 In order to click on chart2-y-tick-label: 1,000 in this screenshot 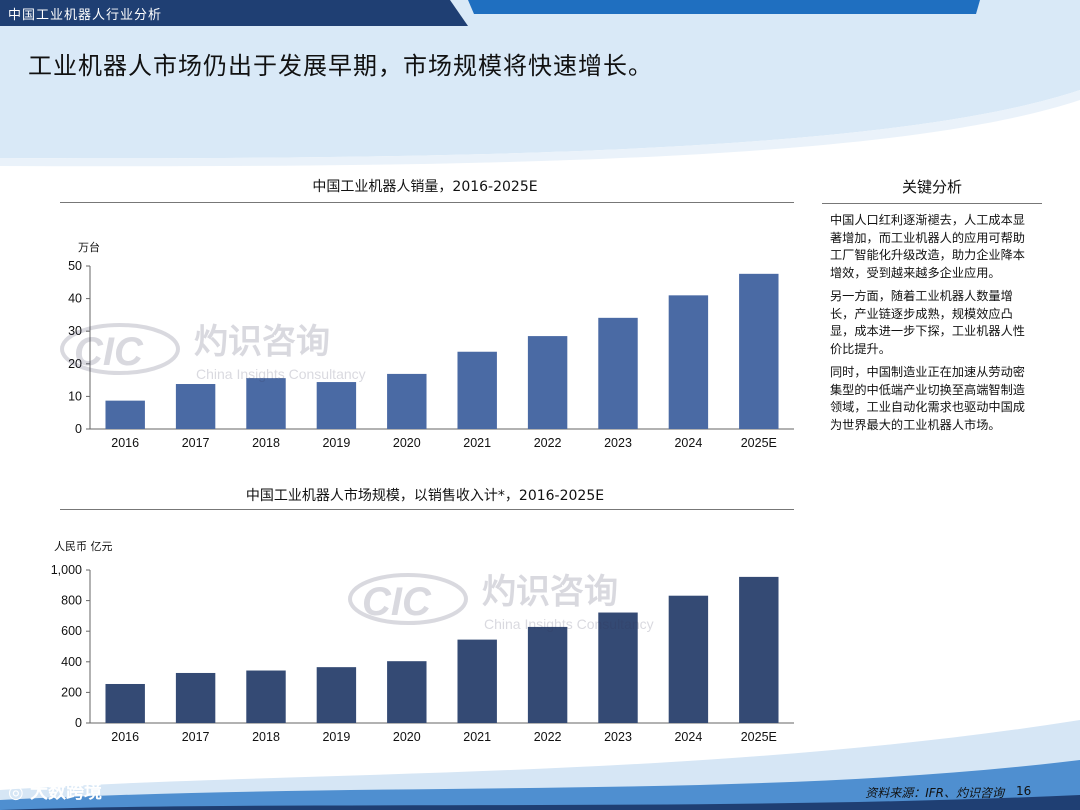, I will do `click(66, 570)`.